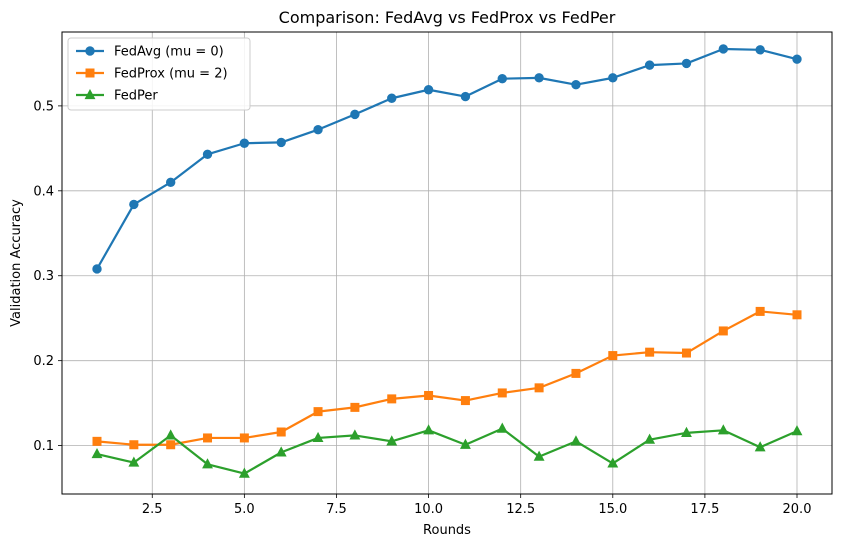 The width and height of the screenshot is (846, 547). What do you see at coordinates (477, 505) in the screenshot?
I see `x-axis-ticks: 2.5 5.0 7.5 10.0 12.5 15.0 17.5 20.0` at bounding box center [477, 505].